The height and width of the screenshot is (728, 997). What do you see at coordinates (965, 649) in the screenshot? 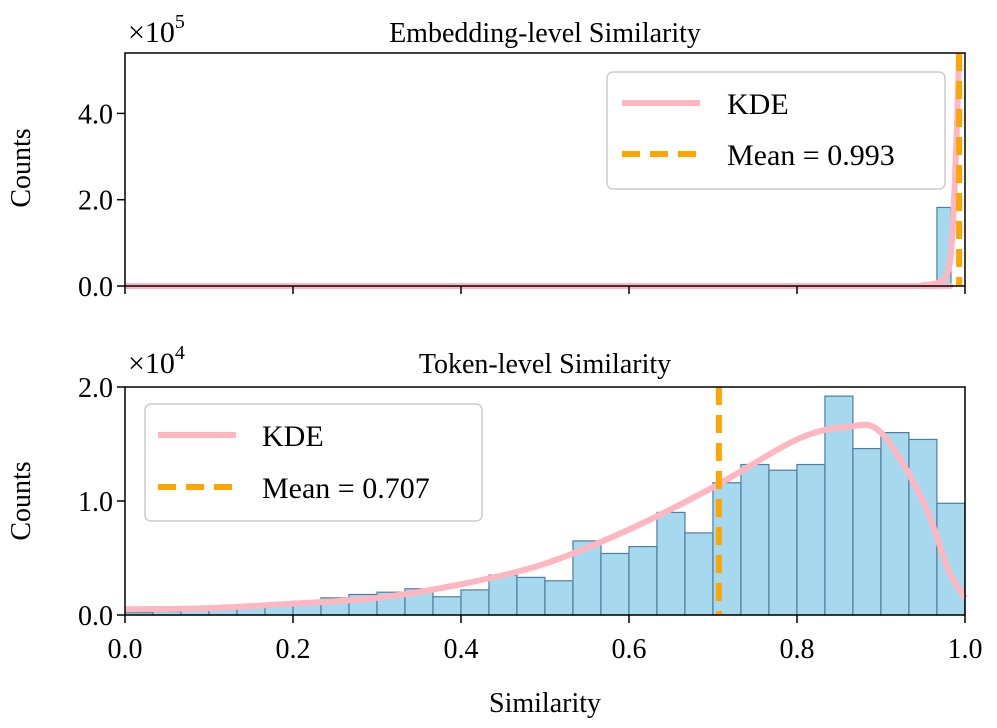
I see `x-tick-label: 1.0` at bounding box center [965, 649].